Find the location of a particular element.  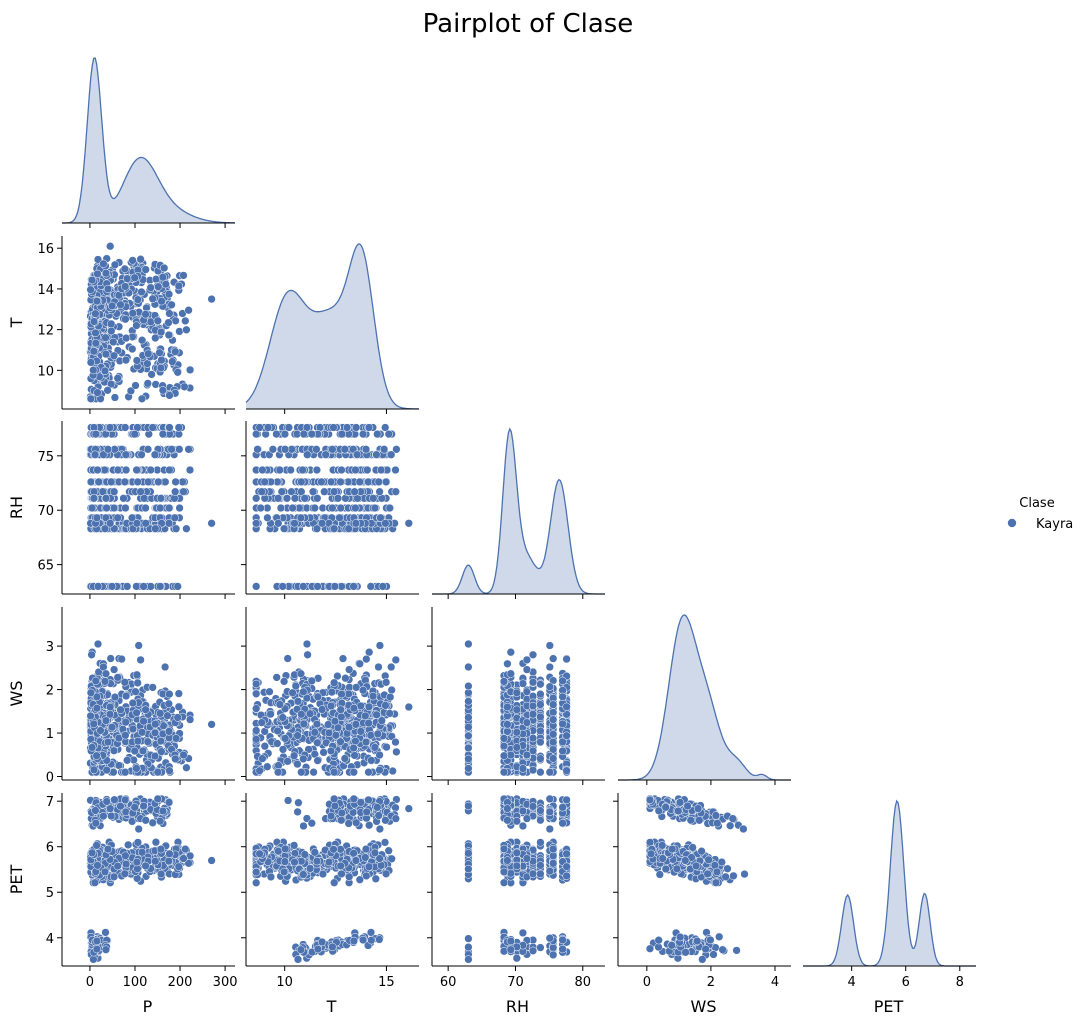

kde-fill-RH is located at coordinates (518, 511).